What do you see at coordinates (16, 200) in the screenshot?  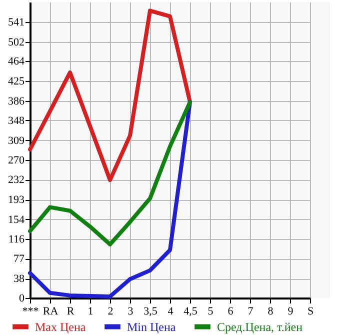 I see `y-tick-label: 193` at bounding box center [16, 200].